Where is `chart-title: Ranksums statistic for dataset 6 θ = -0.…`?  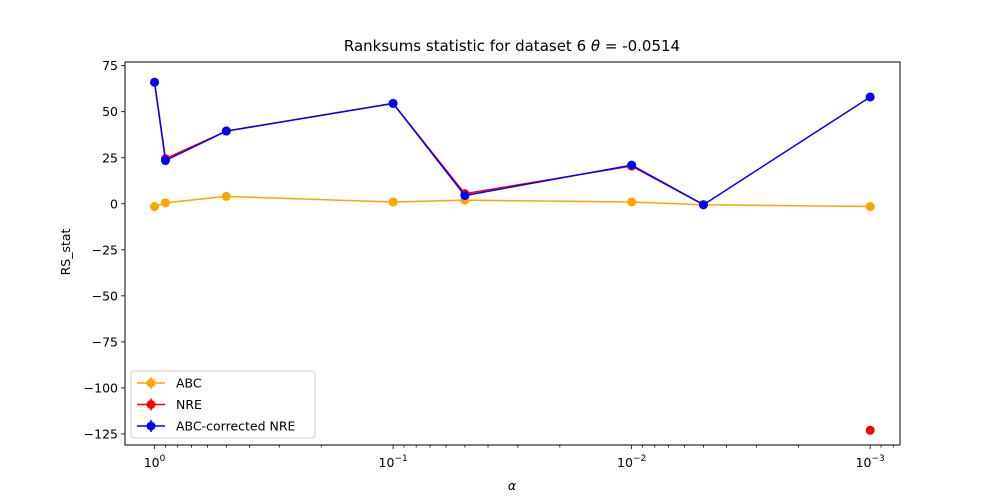
chart-title: Ranksums statistic for dataset 6 θ = -0.… is located at coordinates (512, 46).